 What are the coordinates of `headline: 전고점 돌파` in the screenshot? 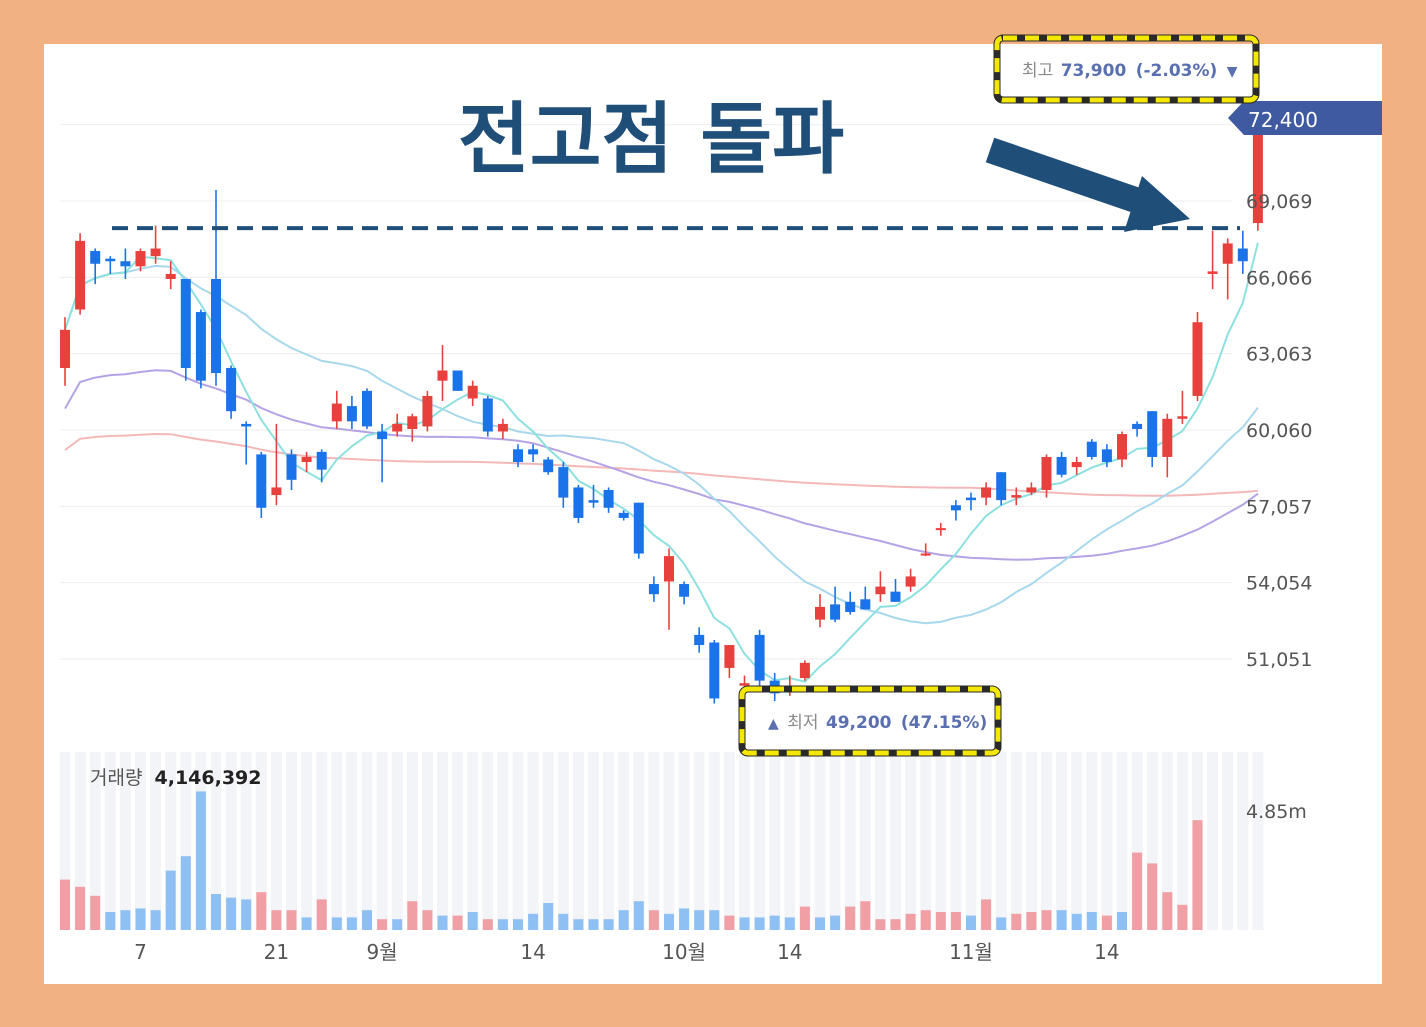 It's located at (651, 140).